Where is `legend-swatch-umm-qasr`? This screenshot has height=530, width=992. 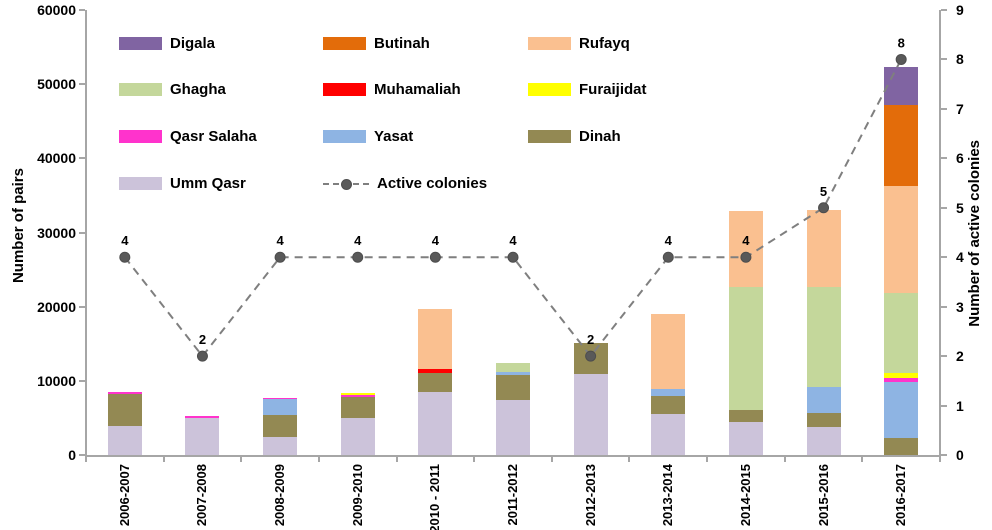
legend-swatch-umm-qasr is located at coordinates (140, 183).